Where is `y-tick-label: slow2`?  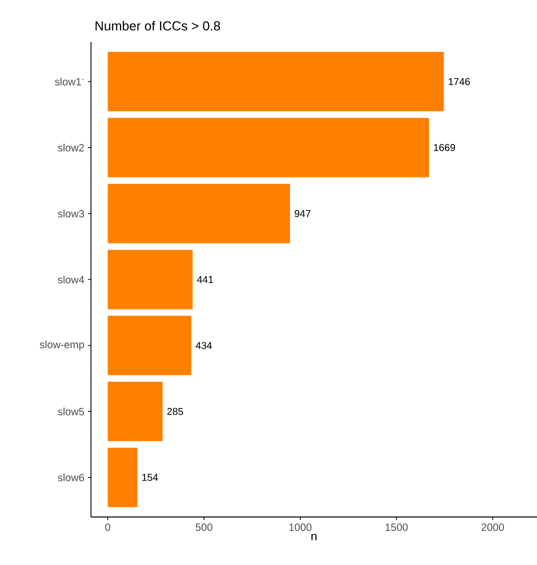 y-tick-label: slow2 is located at coordinates (71, 148).